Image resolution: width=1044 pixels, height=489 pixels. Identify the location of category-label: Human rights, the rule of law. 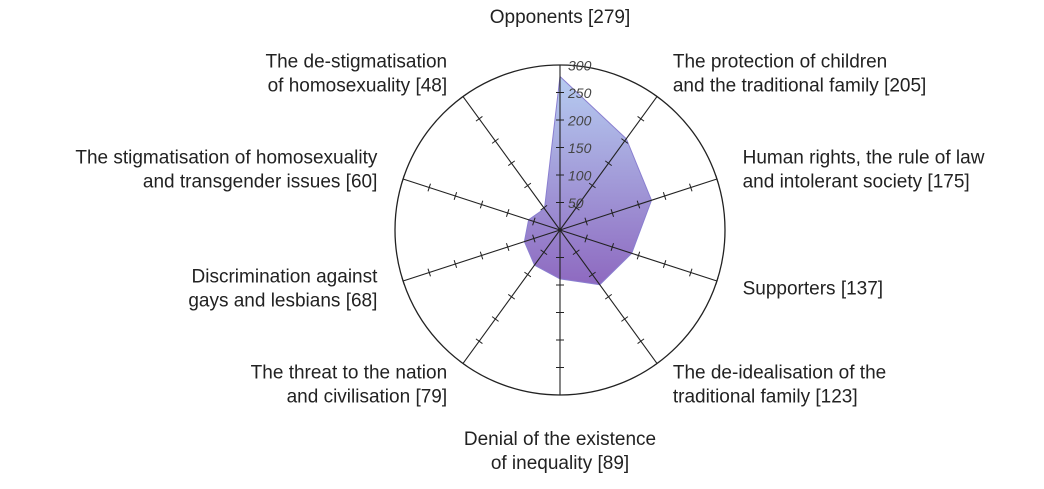
(864, 158).